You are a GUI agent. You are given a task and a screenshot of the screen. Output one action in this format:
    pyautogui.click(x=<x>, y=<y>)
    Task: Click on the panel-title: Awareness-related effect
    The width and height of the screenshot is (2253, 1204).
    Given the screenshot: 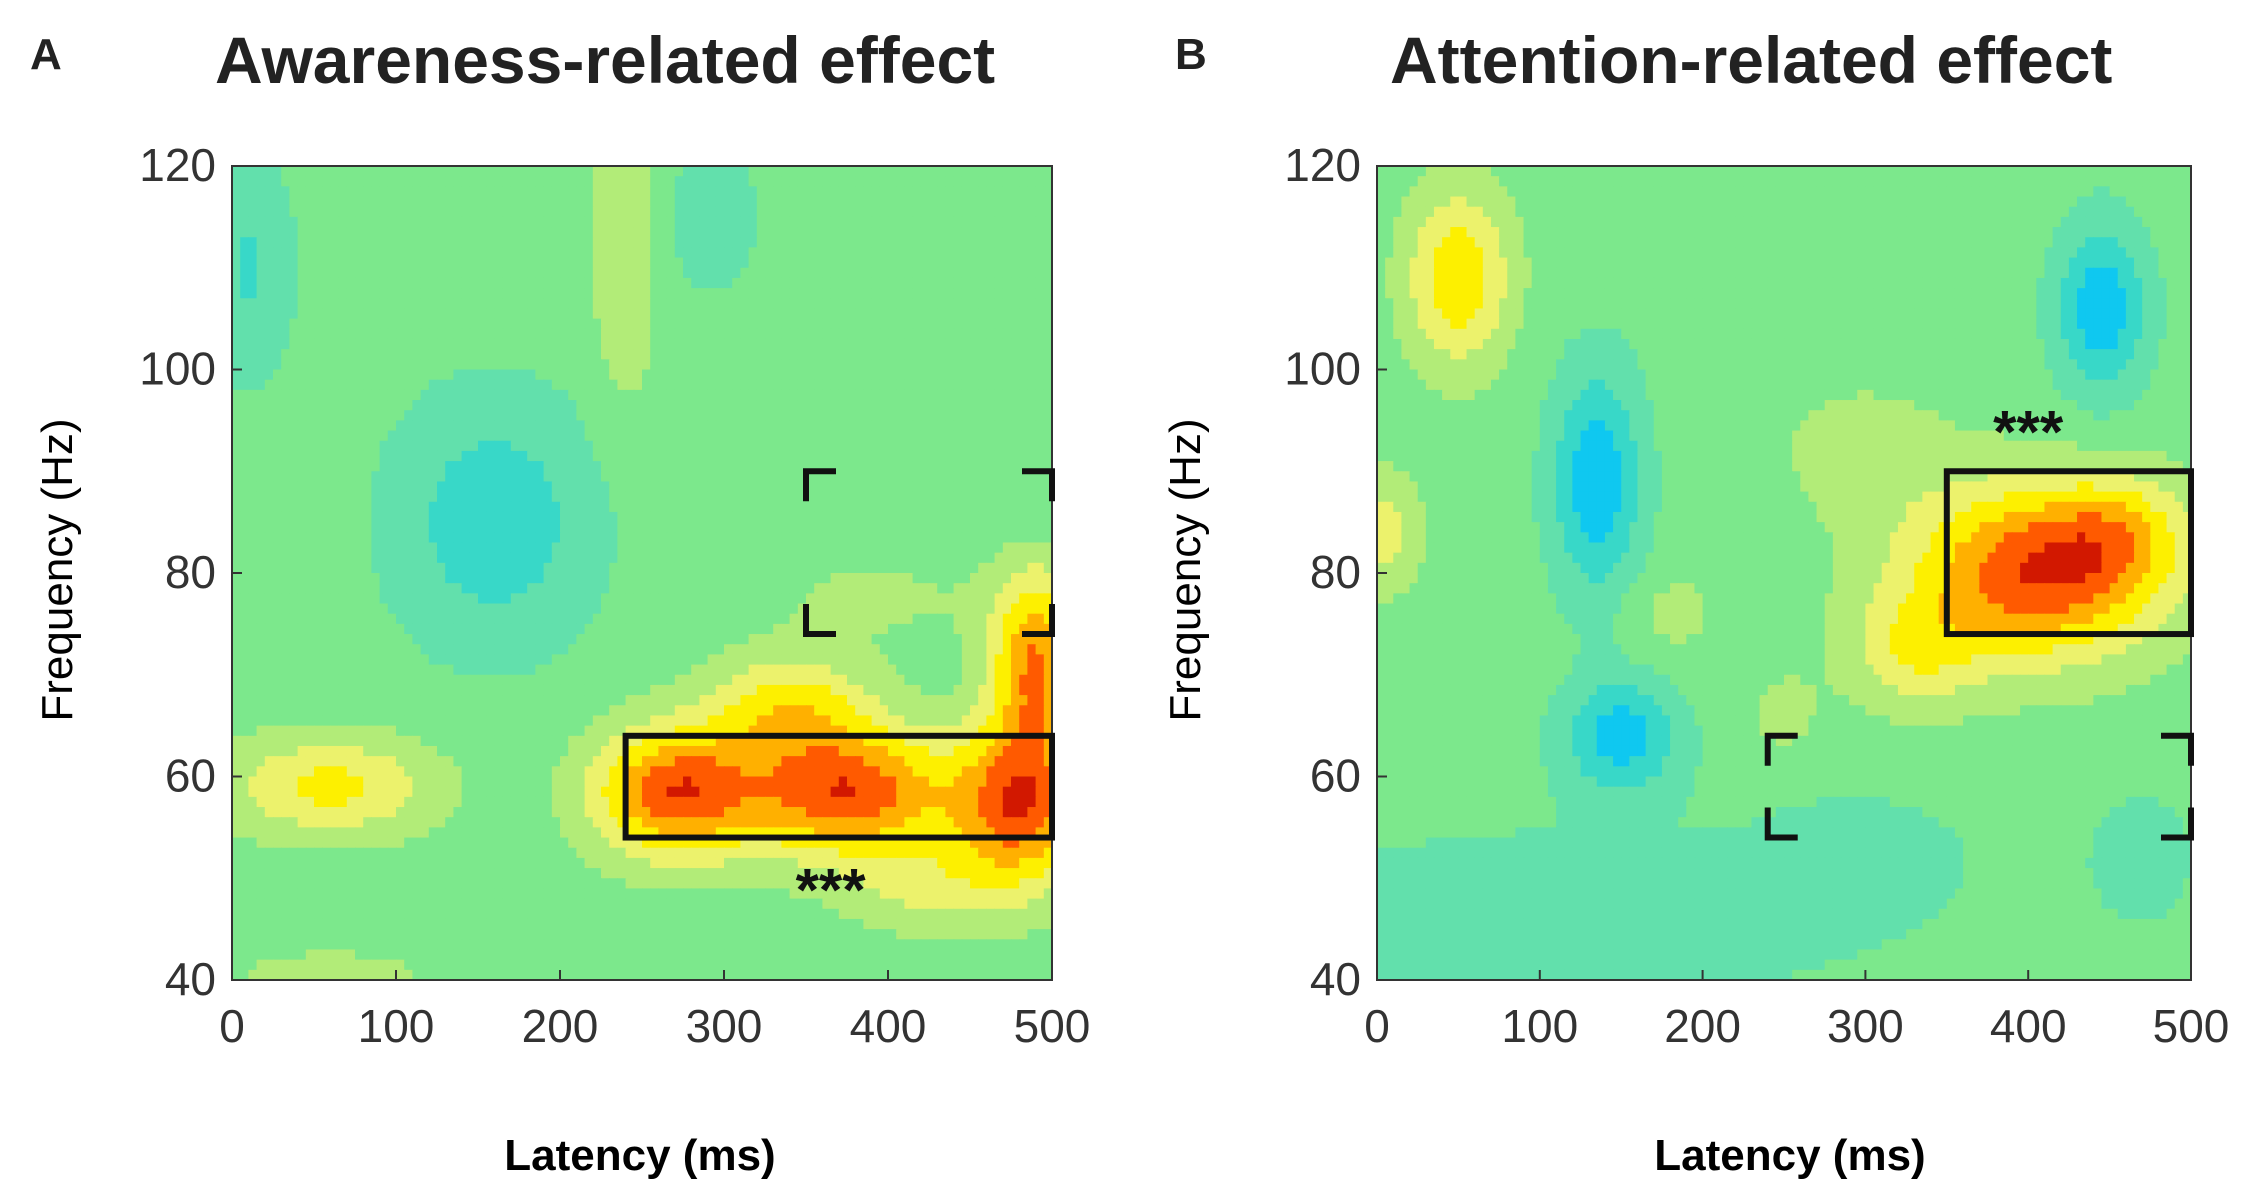 What is the action you would take?
    pyautogui.click(x=605, y=60)
    